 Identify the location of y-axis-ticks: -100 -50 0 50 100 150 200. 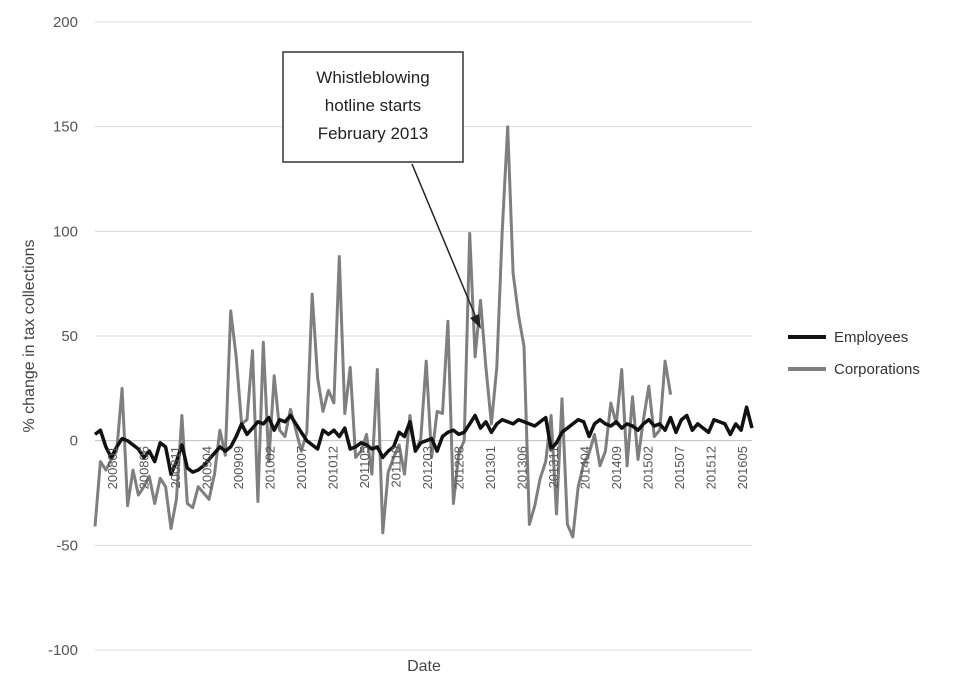
(63, 336).